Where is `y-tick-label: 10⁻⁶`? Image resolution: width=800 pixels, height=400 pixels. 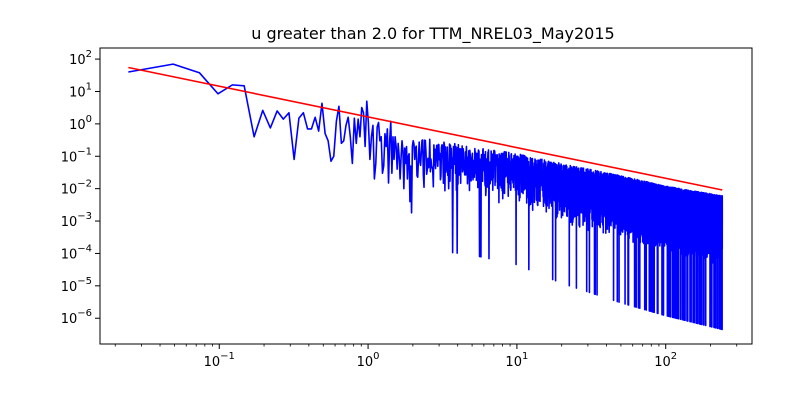
y-tick-label: 10⁻⁶ is located at coordinates (76, 317).